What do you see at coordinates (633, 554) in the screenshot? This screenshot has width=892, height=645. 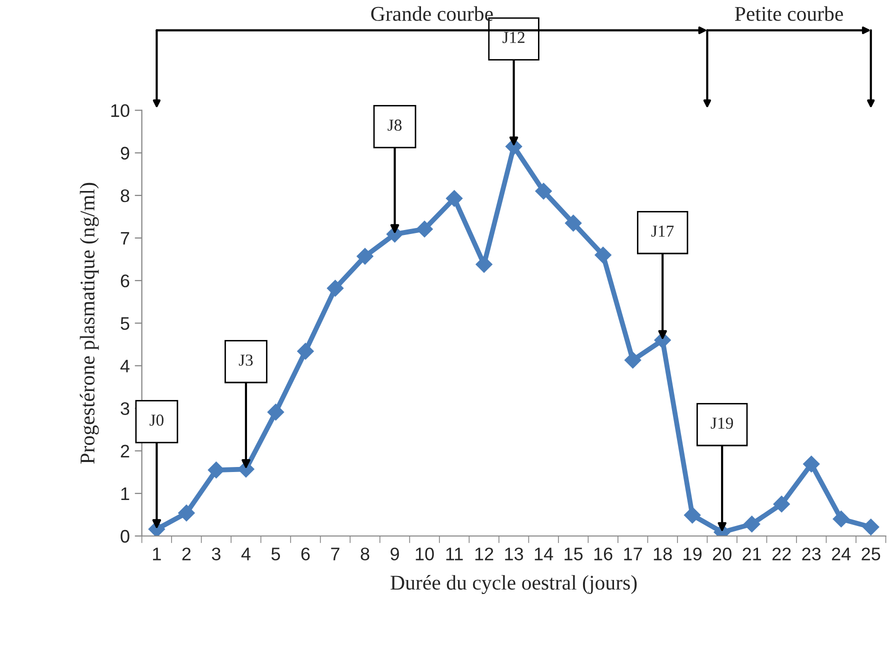 I see `x-tick-label: 17` at bounding box center [633, 554].